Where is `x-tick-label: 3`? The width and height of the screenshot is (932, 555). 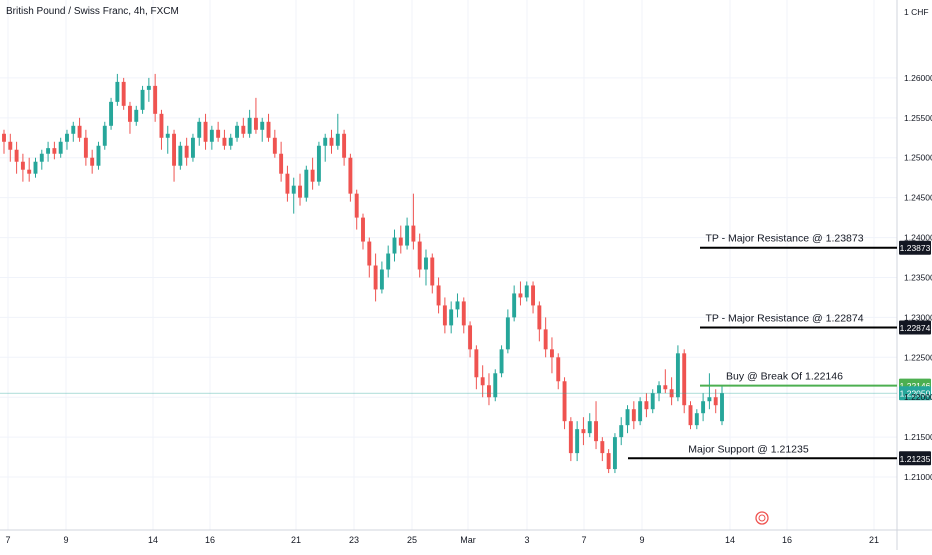 x-tick-label: 3 is located at coordinates (526, 540).